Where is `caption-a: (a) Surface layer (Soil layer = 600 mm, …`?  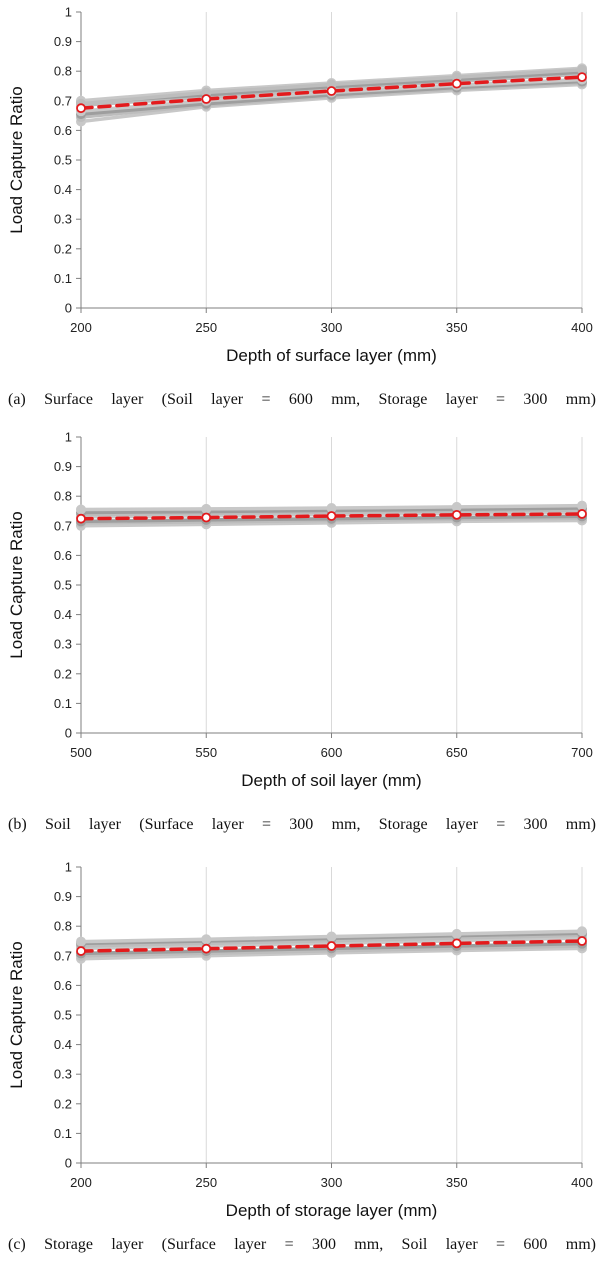
caption-a: (a) Surface layer (Soil layer = 600 mm, … is located at coordinates (302, 399).